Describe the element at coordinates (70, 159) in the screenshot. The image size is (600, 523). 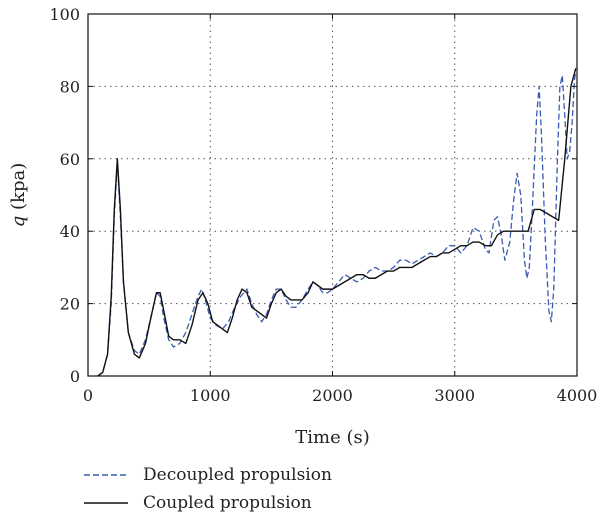
I see `y-tick-label: 60` at that location.